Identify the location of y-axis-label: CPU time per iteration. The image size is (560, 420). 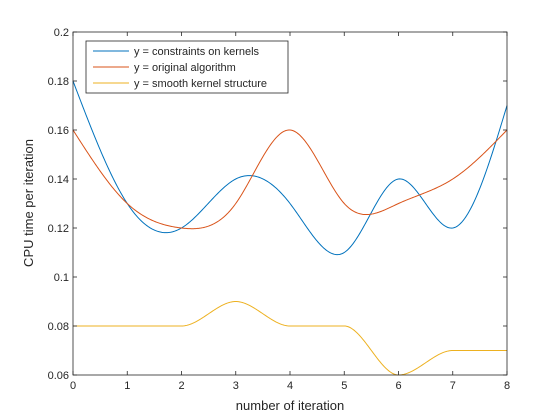
(28, 203).